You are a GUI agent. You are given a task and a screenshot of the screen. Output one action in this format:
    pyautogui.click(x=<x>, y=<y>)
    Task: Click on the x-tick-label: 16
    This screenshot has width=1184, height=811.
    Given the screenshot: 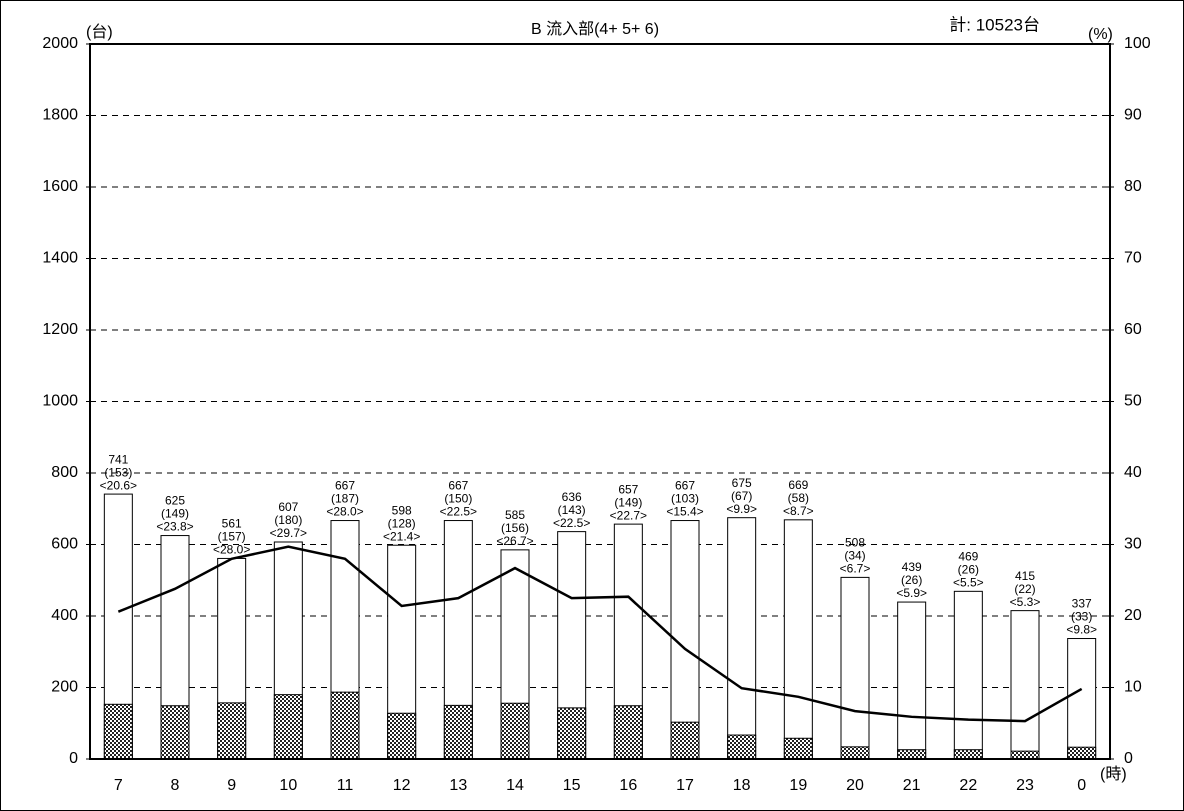 What is the action you would take?
    pyautogui.click(x=628, y=785)
    